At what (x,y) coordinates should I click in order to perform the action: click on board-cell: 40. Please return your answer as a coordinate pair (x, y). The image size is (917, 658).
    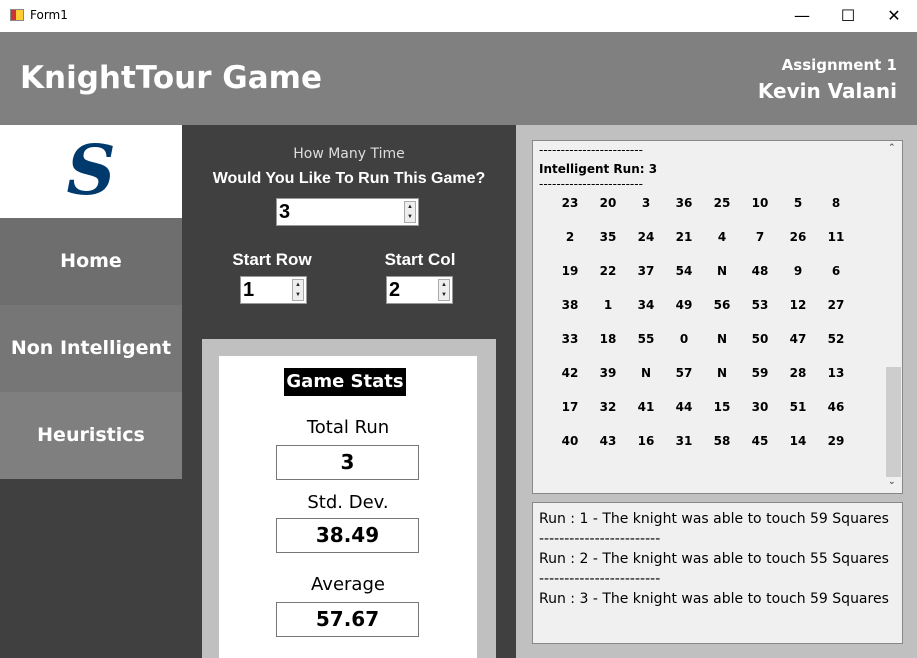
    Looking at the image, I should click on (570, 441).